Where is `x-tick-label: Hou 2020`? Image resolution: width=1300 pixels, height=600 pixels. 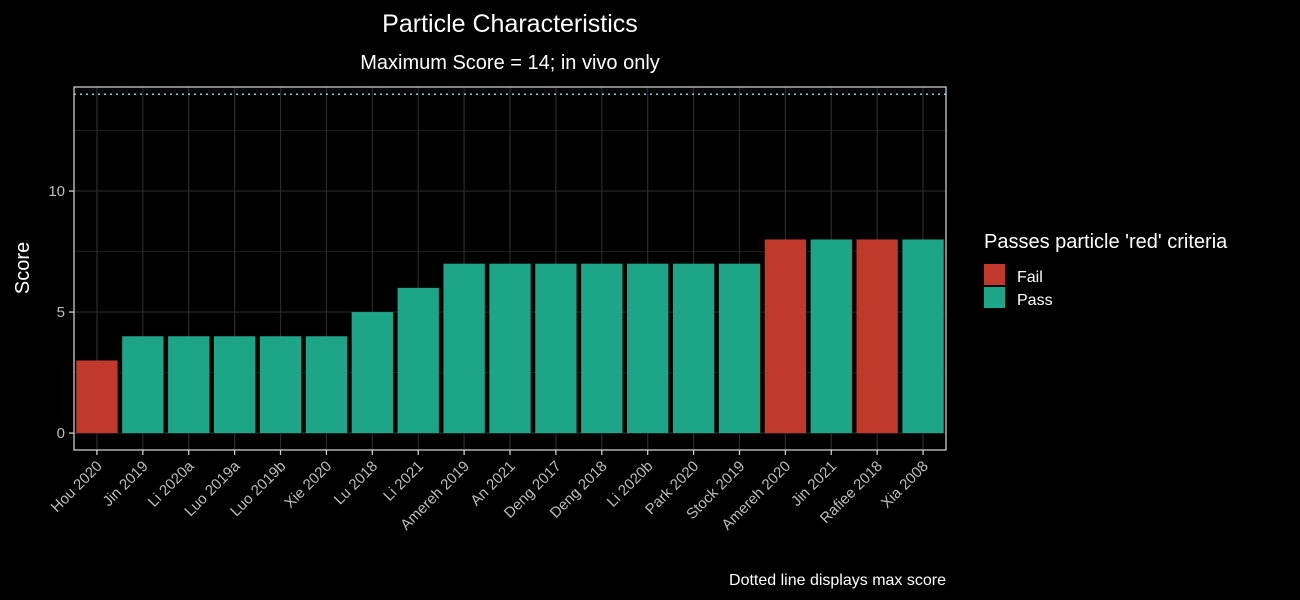
x-tick-label: Hou 2020 is located at coordinates (77, 487).